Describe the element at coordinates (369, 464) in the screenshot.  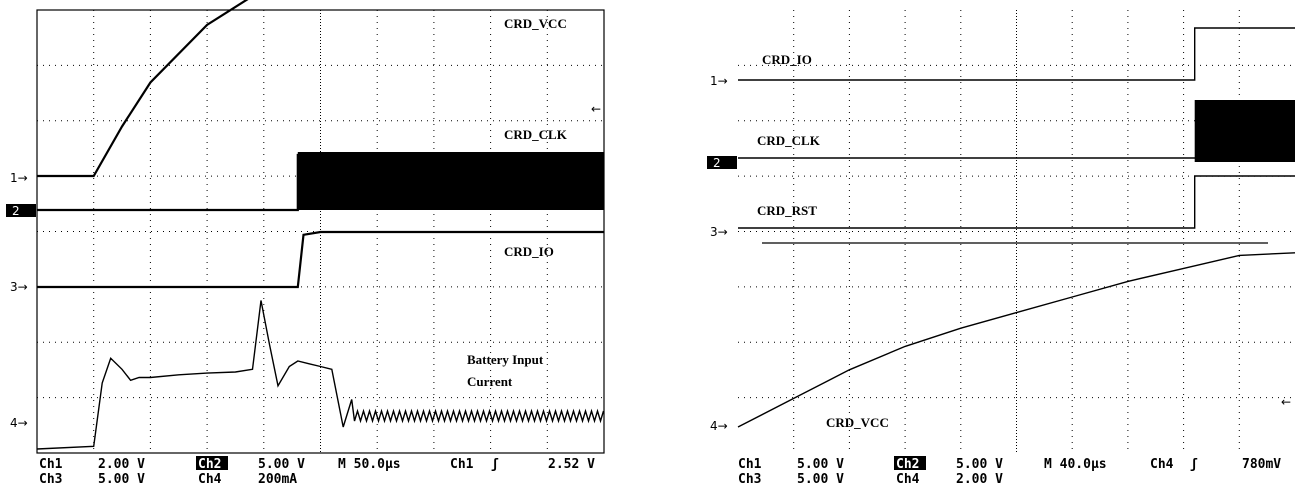
I see `readout-timebase: M 50.0µs` at that location.